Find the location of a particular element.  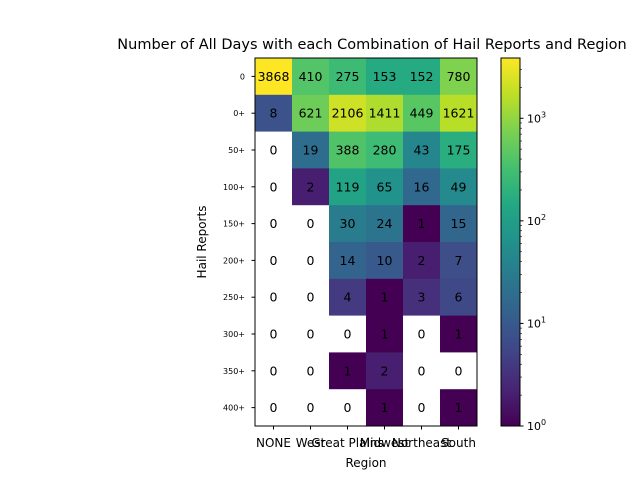

colorbar-ticks: 10⁰ 10¹ 10² 10³ is located at coordinates (533, 251).